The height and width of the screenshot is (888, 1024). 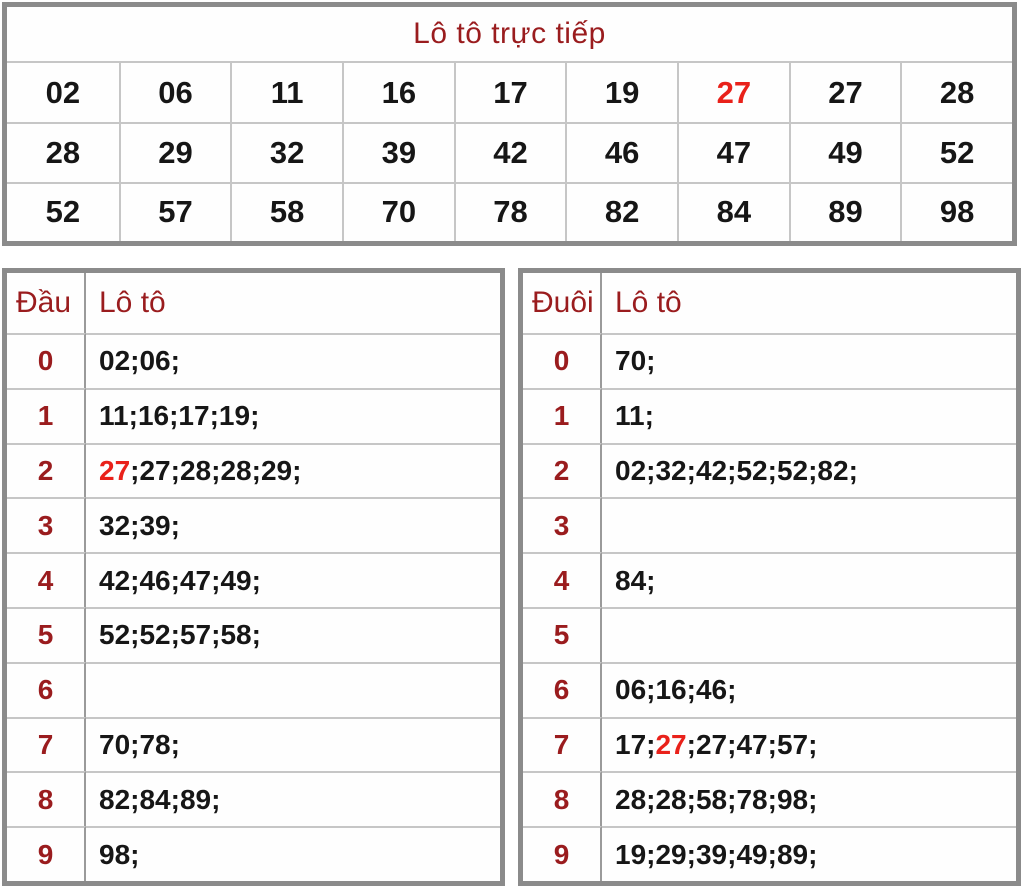 I want to click on loto-number: 42, so click(x=510, y=152).